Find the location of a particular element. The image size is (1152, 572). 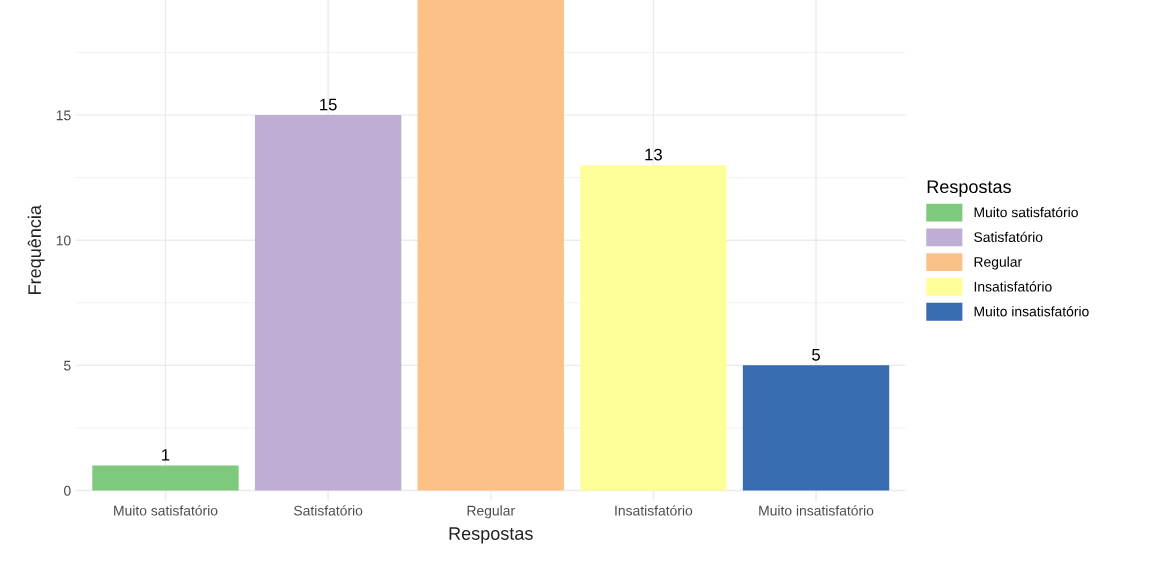

data-label: 13 is located at coordinates (653, 154).